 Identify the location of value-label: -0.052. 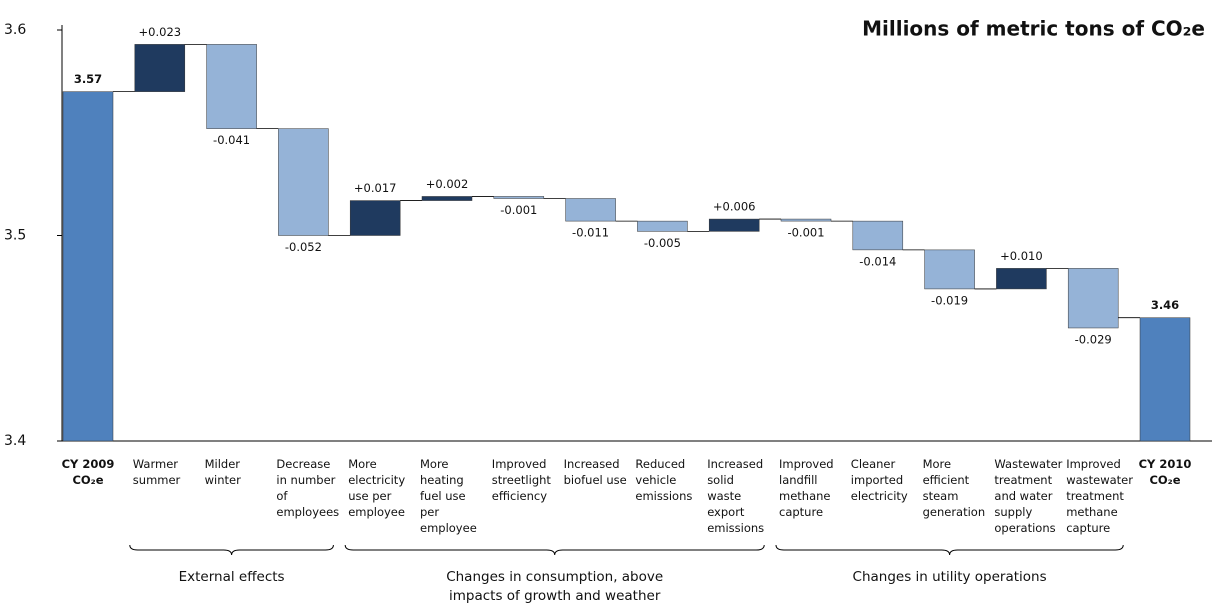
(303, 247).